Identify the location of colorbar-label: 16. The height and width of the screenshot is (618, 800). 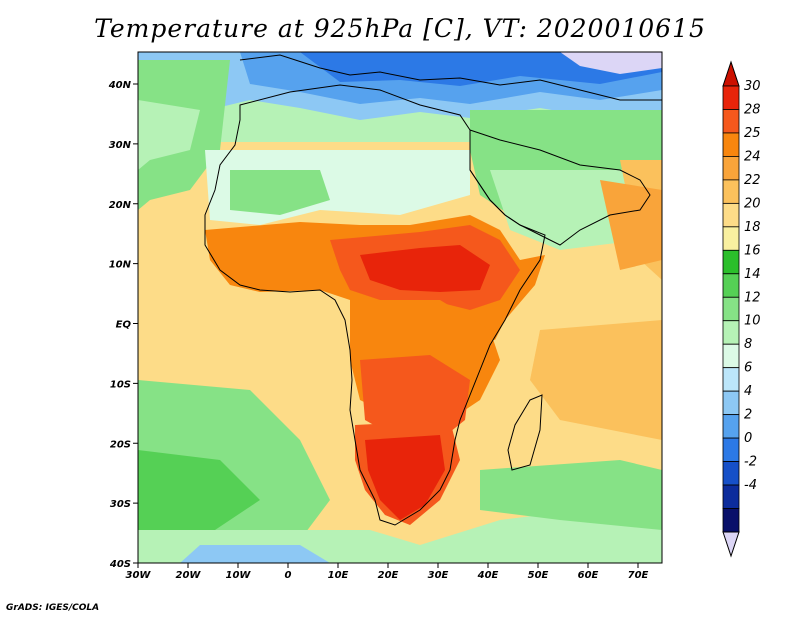
(752, 250).